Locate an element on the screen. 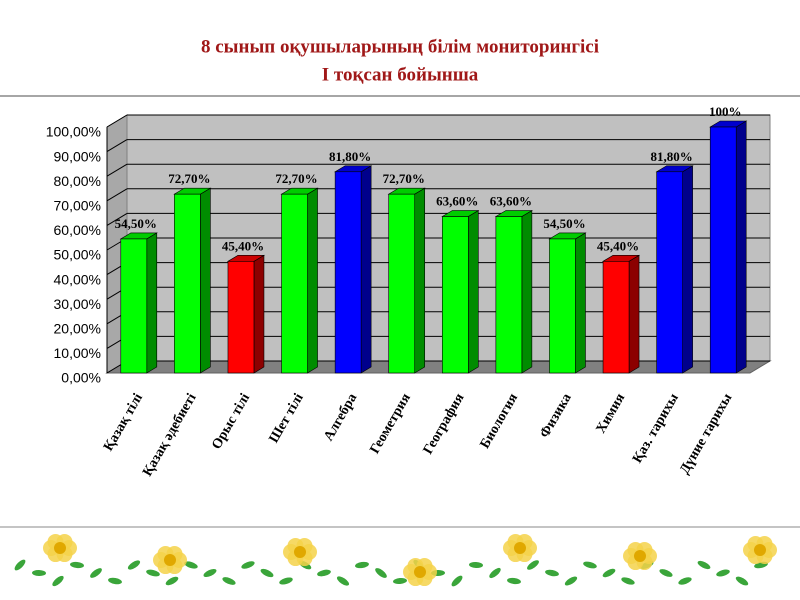 This screenshot has height=600, width=800. chart-title: 8 сынып оқушыларының білім мониторингісі is located at coordinates (400, 46).